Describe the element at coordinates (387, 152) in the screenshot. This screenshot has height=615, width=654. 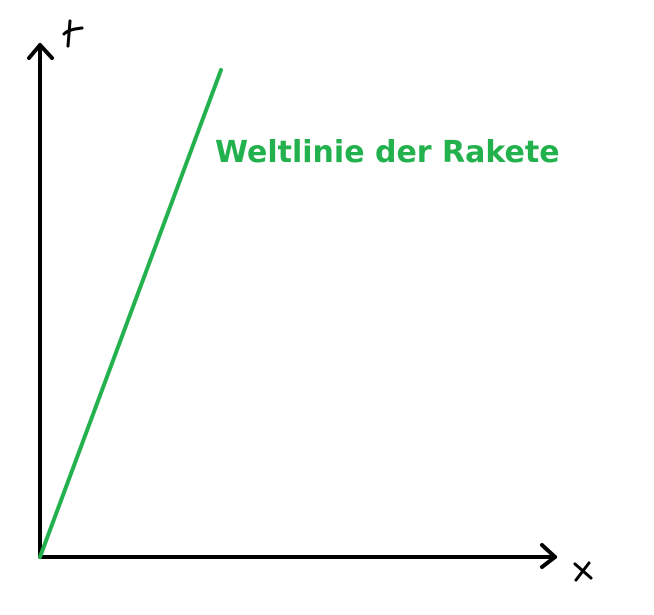
I see `worldline-label: Weltlinie der Rakete` at that location.